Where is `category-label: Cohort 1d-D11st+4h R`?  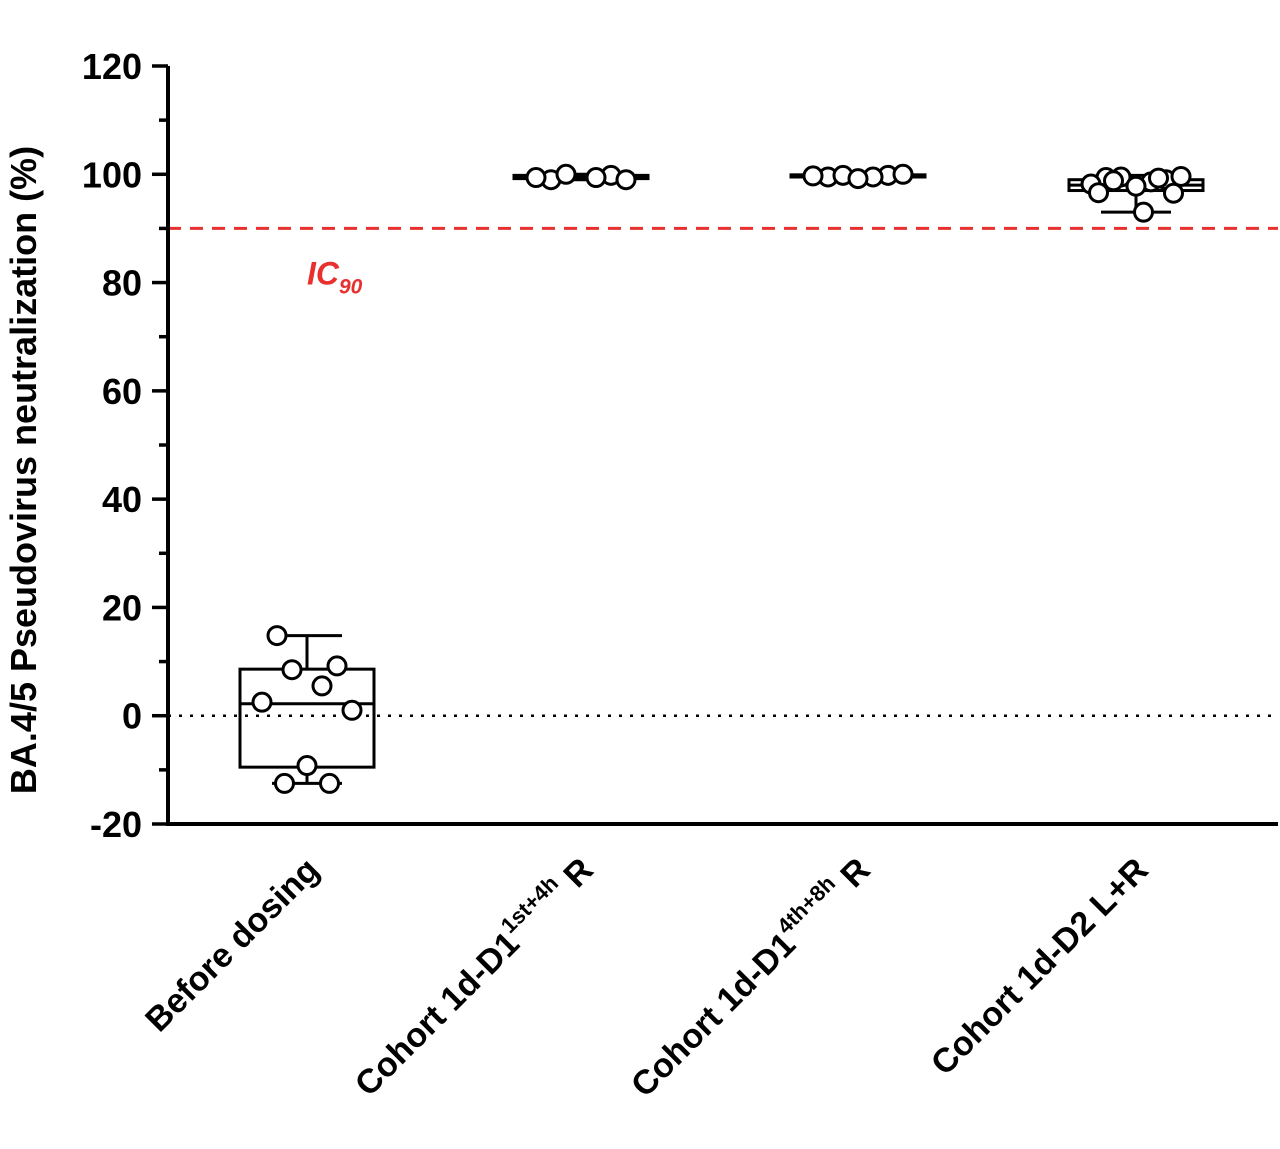 category-label: Cohort 1d-D11st+4h R is located at coordinates (472, 975).